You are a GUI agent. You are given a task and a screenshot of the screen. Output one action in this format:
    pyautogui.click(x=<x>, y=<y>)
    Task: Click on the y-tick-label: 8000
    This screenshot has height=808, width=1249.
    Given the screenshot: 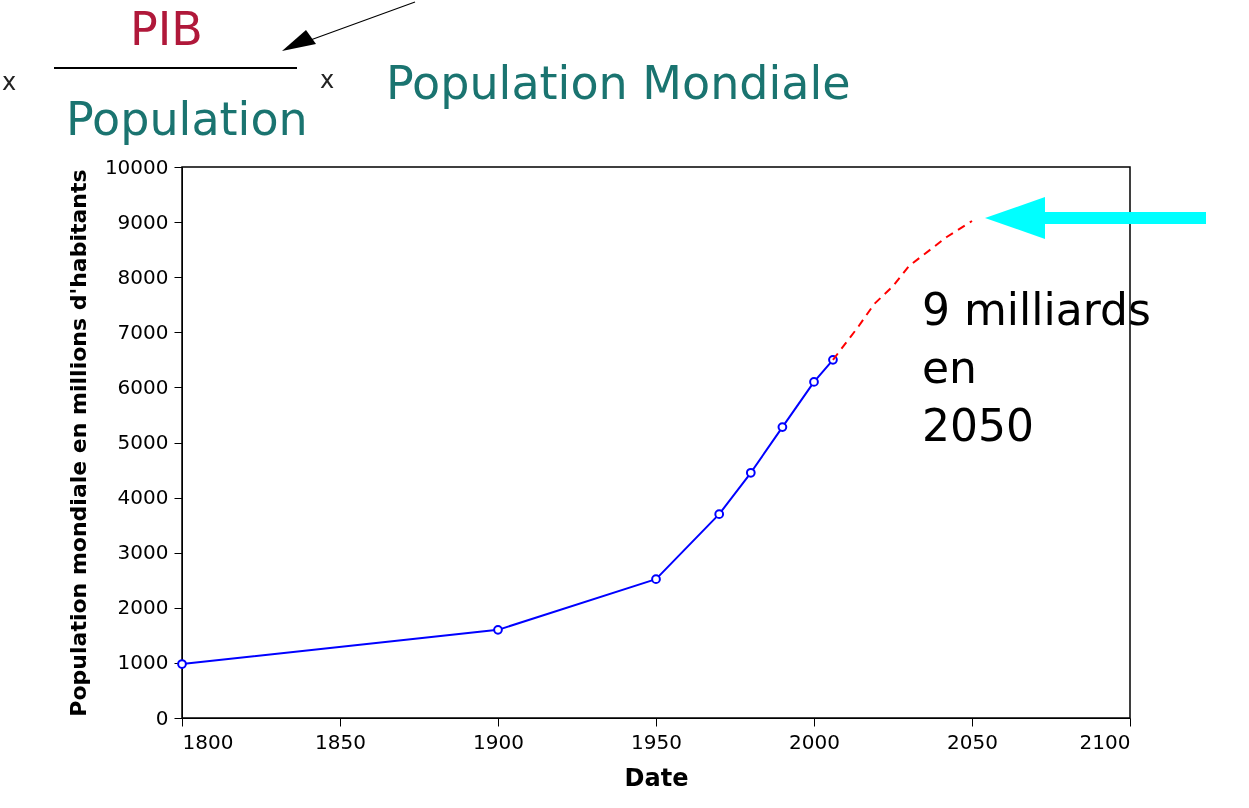 What is the action you would take?
    pyautogui.click(x=143, y=276)
    